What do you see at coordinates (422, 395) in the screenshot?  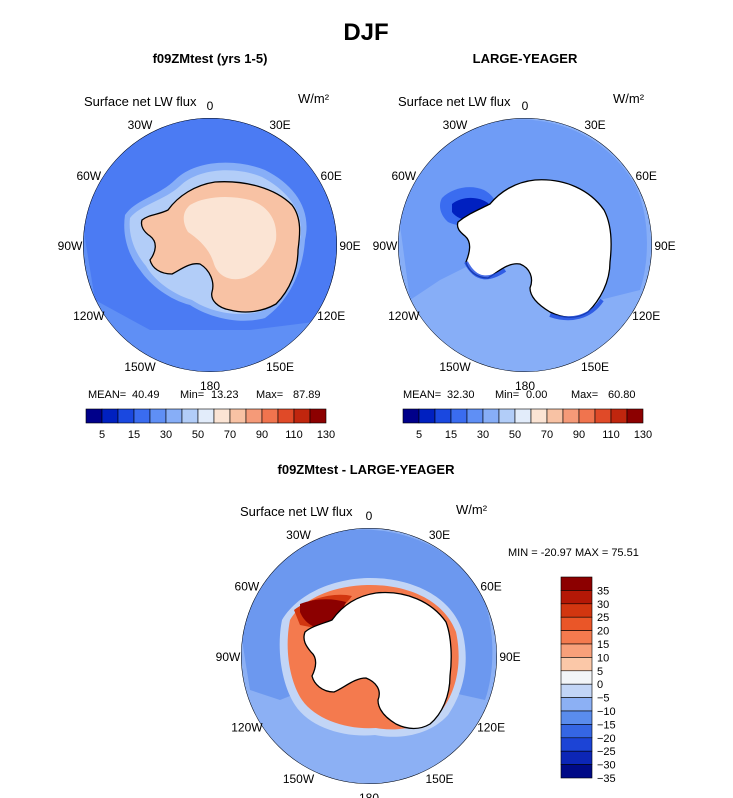 I see `stats-mean-label: MEAN=` at bounding box center [422, 395].